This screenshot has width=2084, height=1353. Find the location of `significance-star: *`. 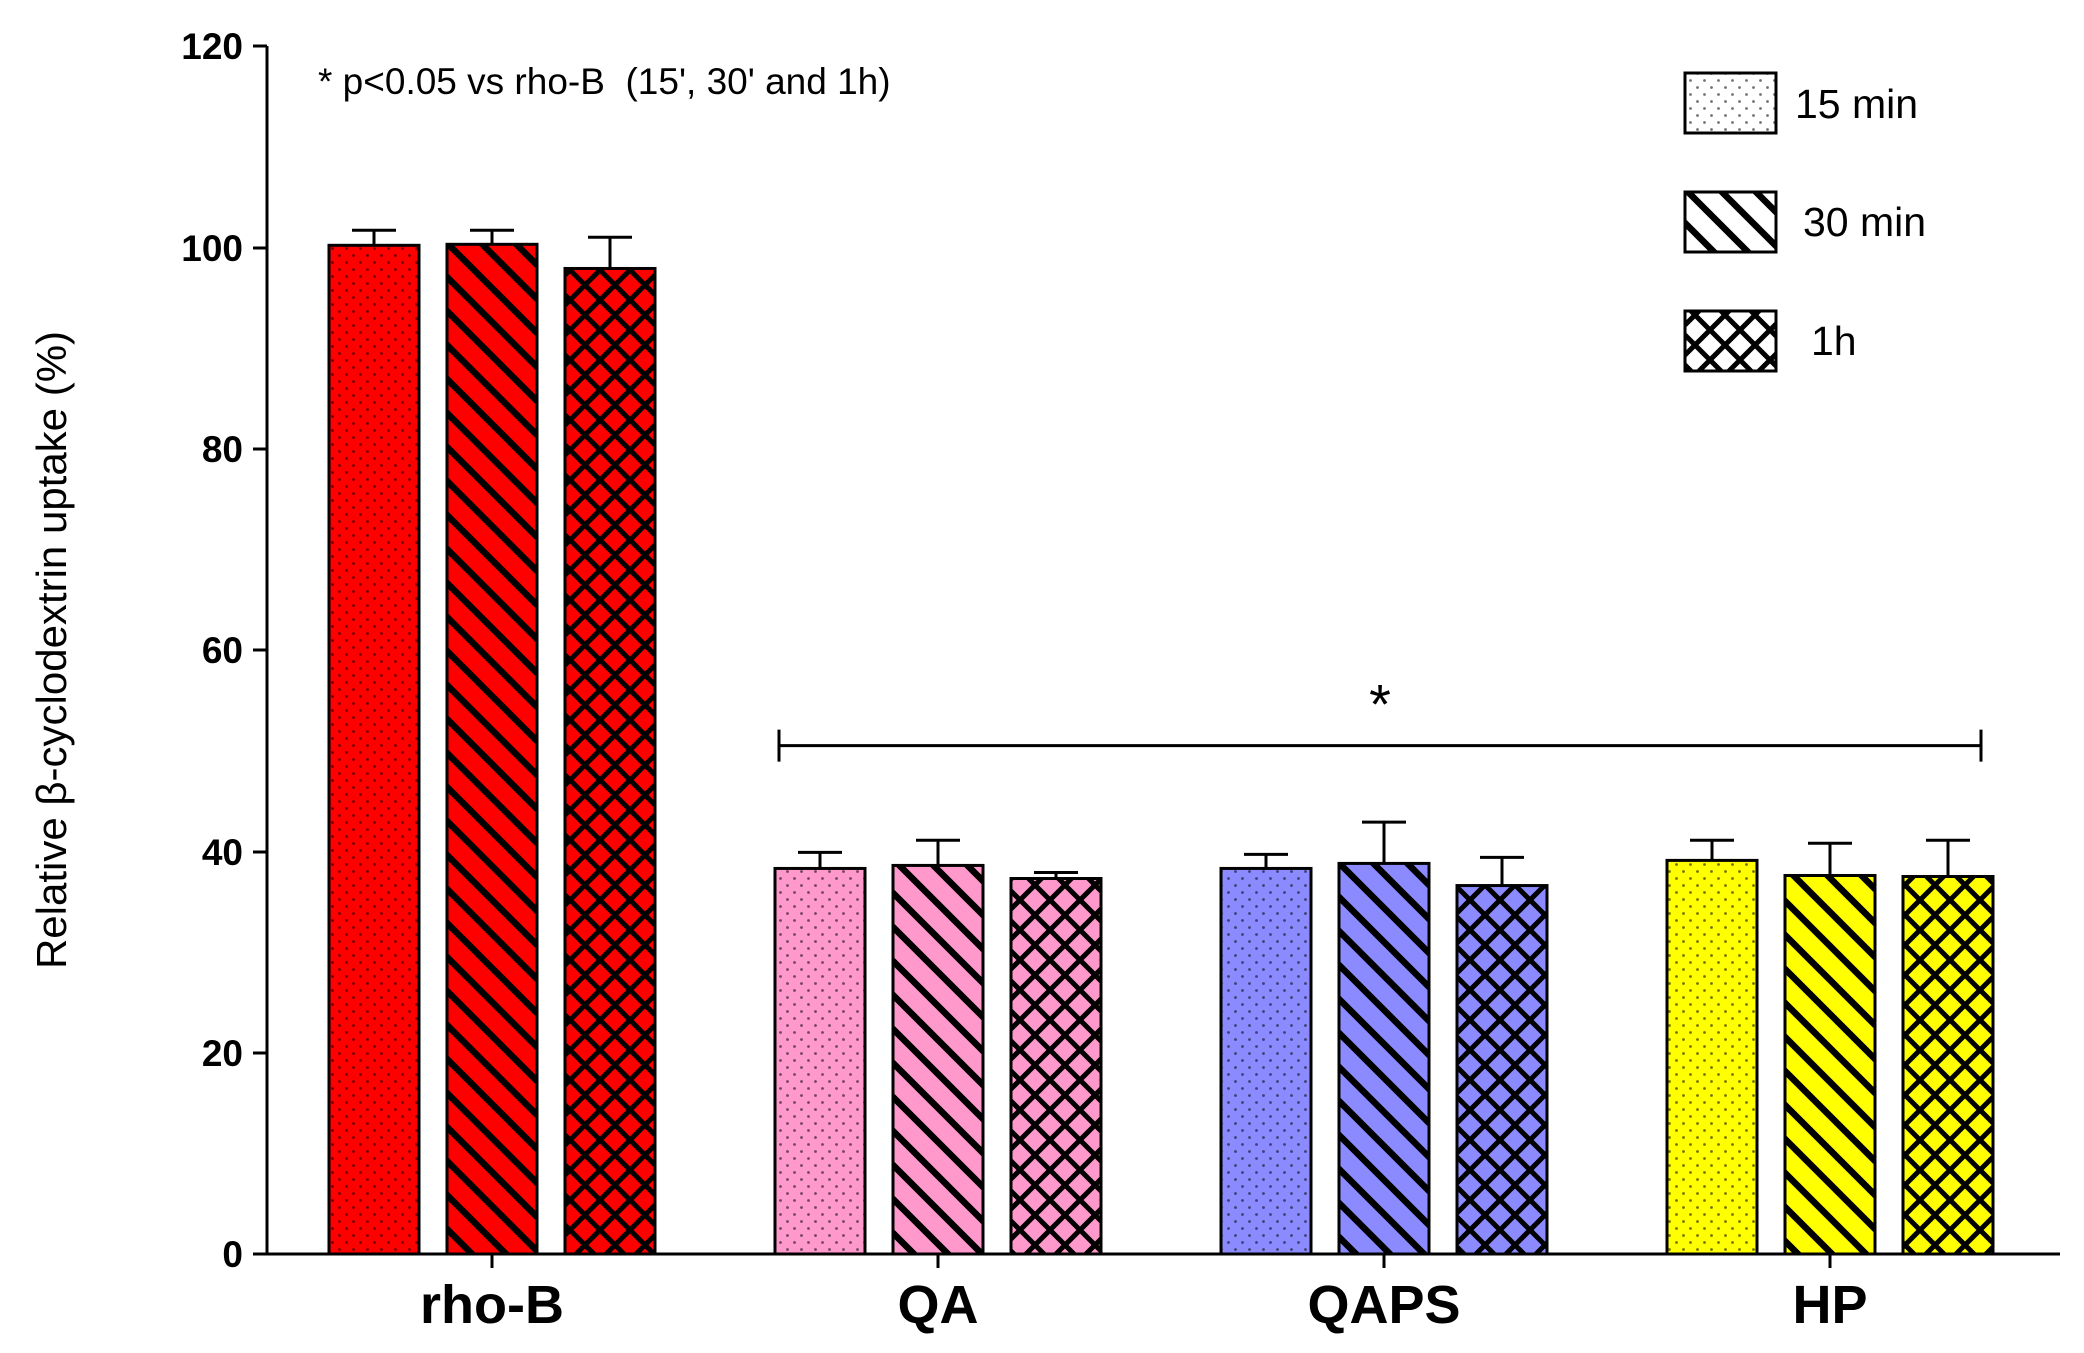

significance-star: * is located at coordinates (1380, 704).